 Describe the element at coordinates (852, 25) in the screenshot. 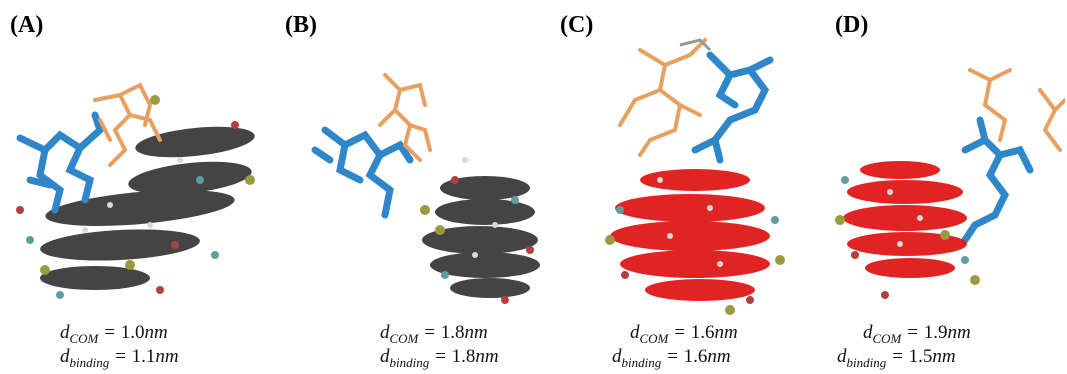

I see `panel-label: (D)` at that location.